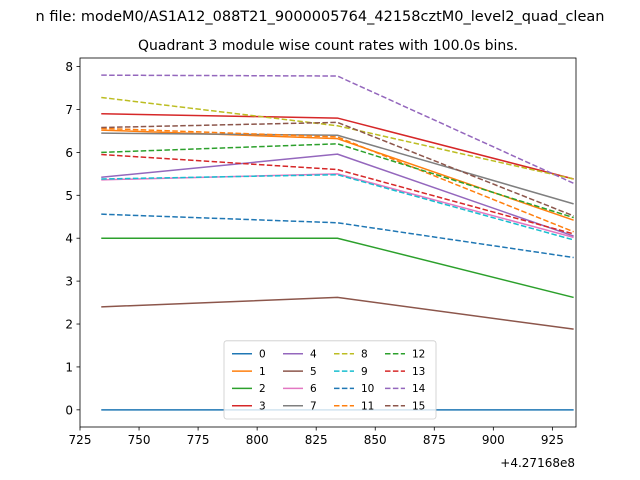 The width and height of the screenshot is (640, 480). Describe the element at coordinates (69, 110) in the screenshot. I see `y-tick-label: 7` at that location.